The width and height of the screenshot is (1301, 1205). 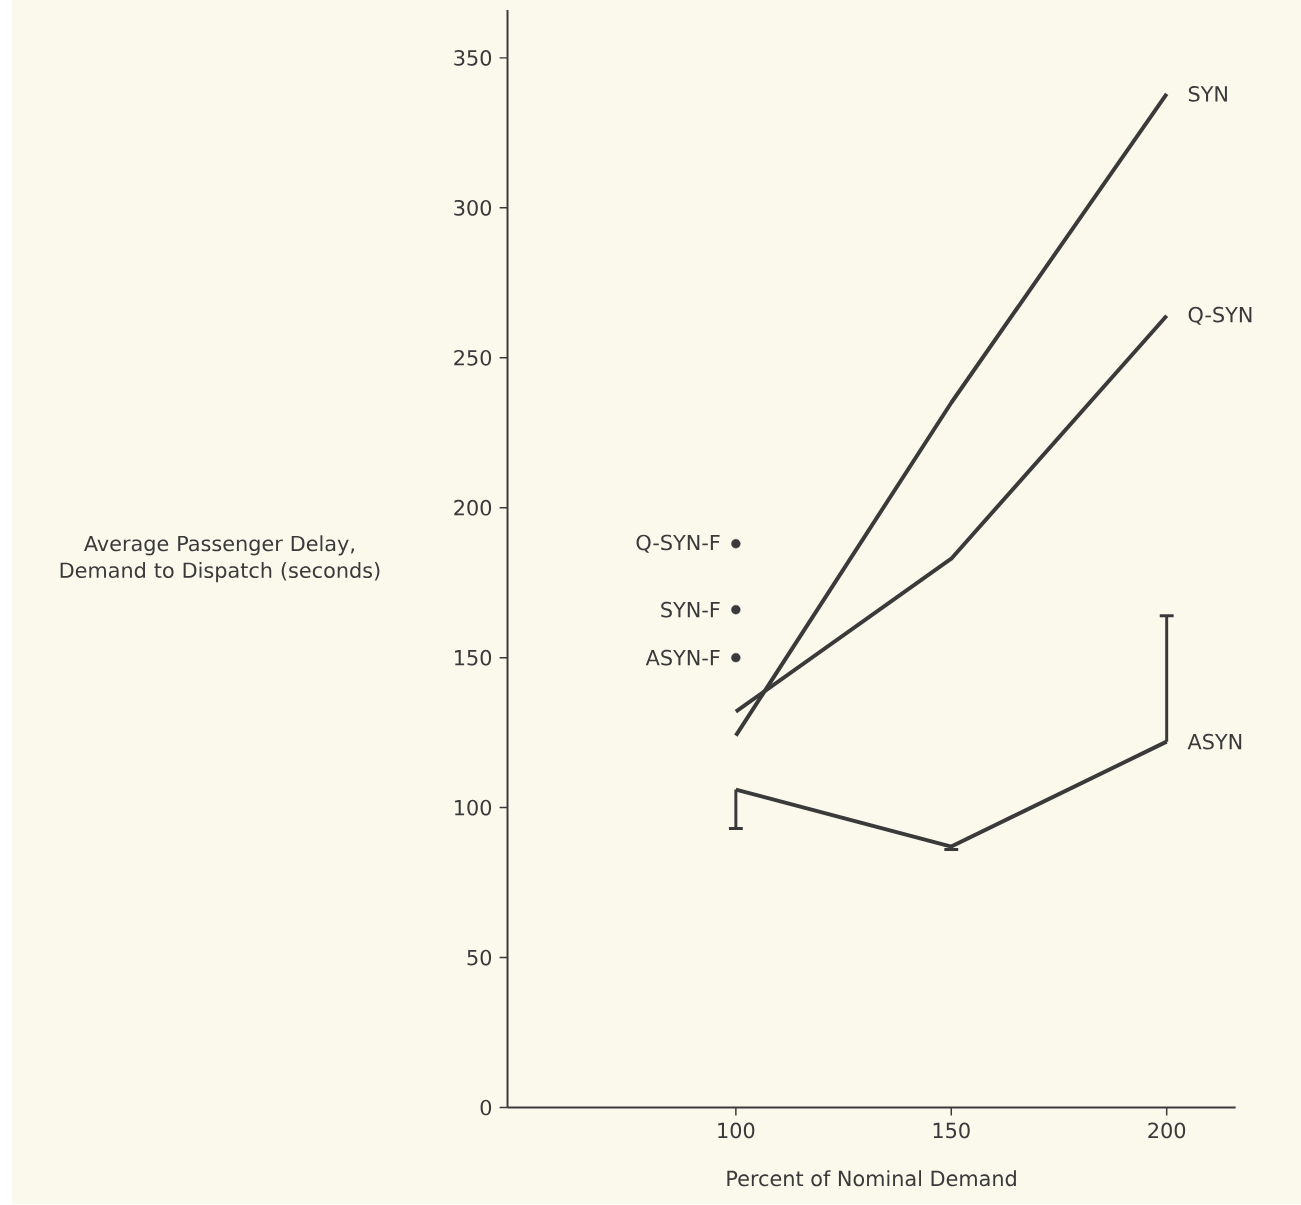 What do you see at coordinates (473, 208) in the screenshot?
I see `y-tick-label: 300` at bounding box center [473, 208].